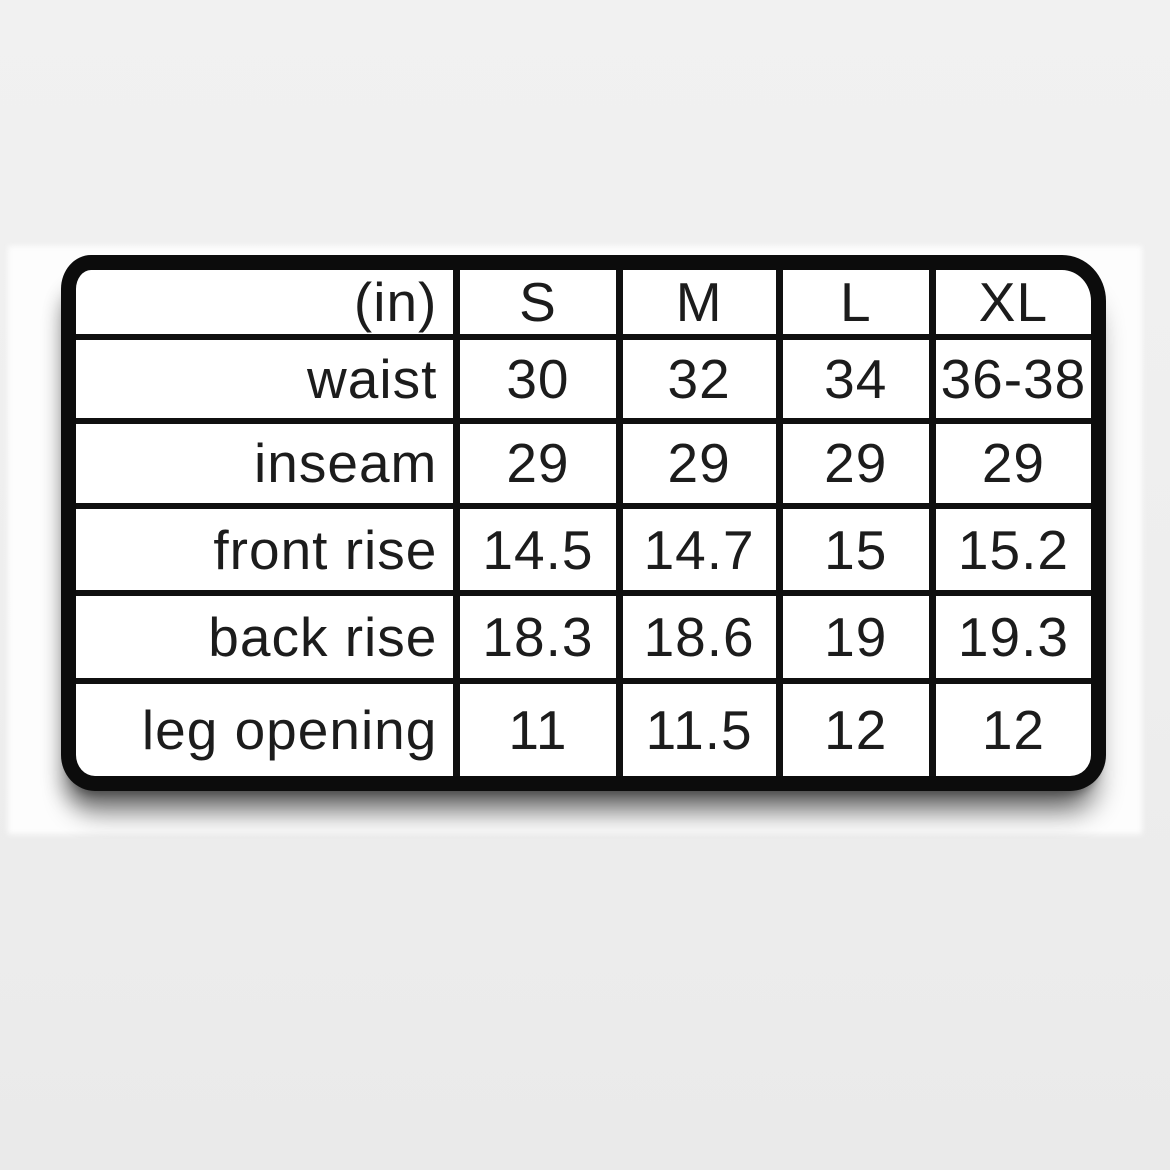 This screenshot has height=1170, width=1170. Describe the element at coordinates (852, 302) in the screenshot. I see `column-header-l: L` at that location.